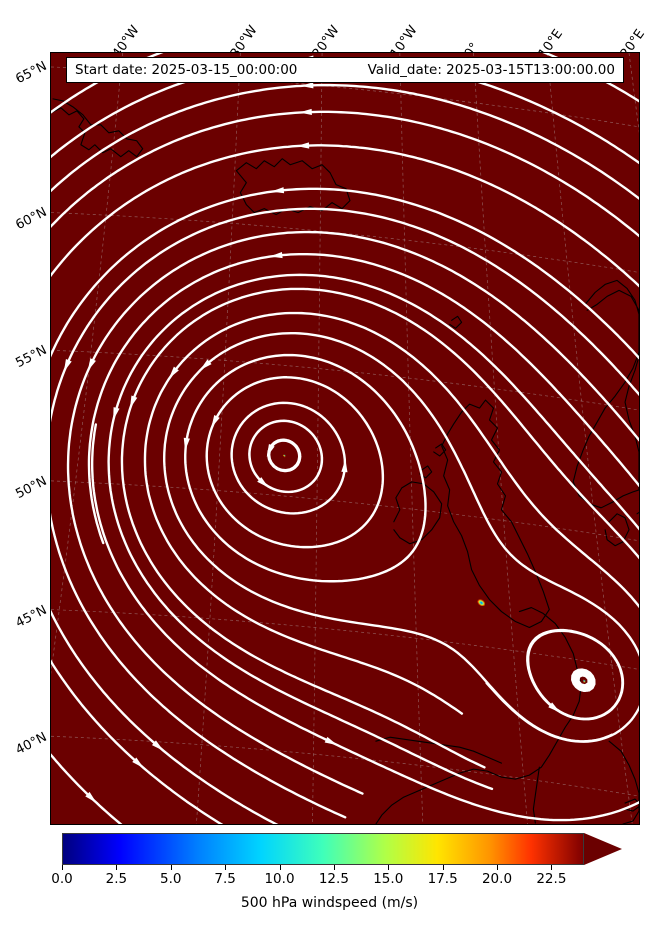 The height and width of the screenshot is (936, 659). Describe the element at coordinates (536, 795) in the screenshot. I see `coastline-portugal-spain-w` at that location.